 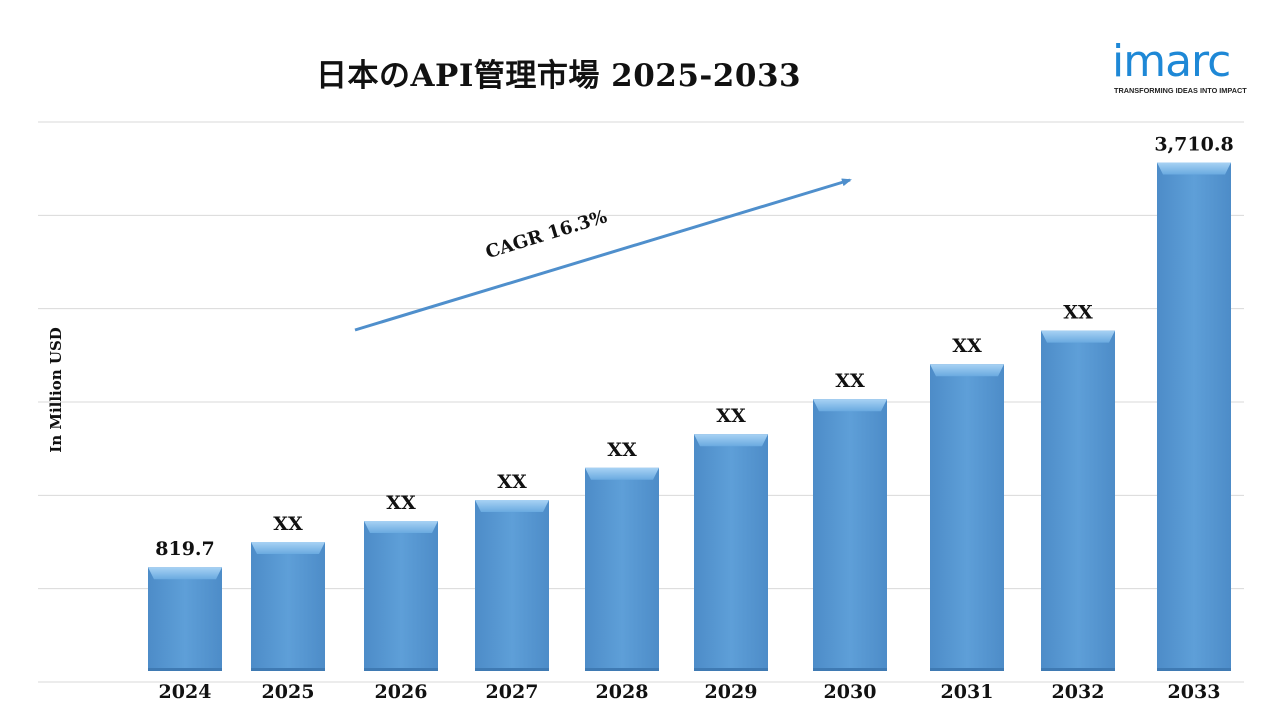 What do you see at coordinates (1180, 90) in the screenshot?
I see `logo-tagline: TRANSFORMING IDEAS INTO IMPACT` at bounding box center [1180, 90].